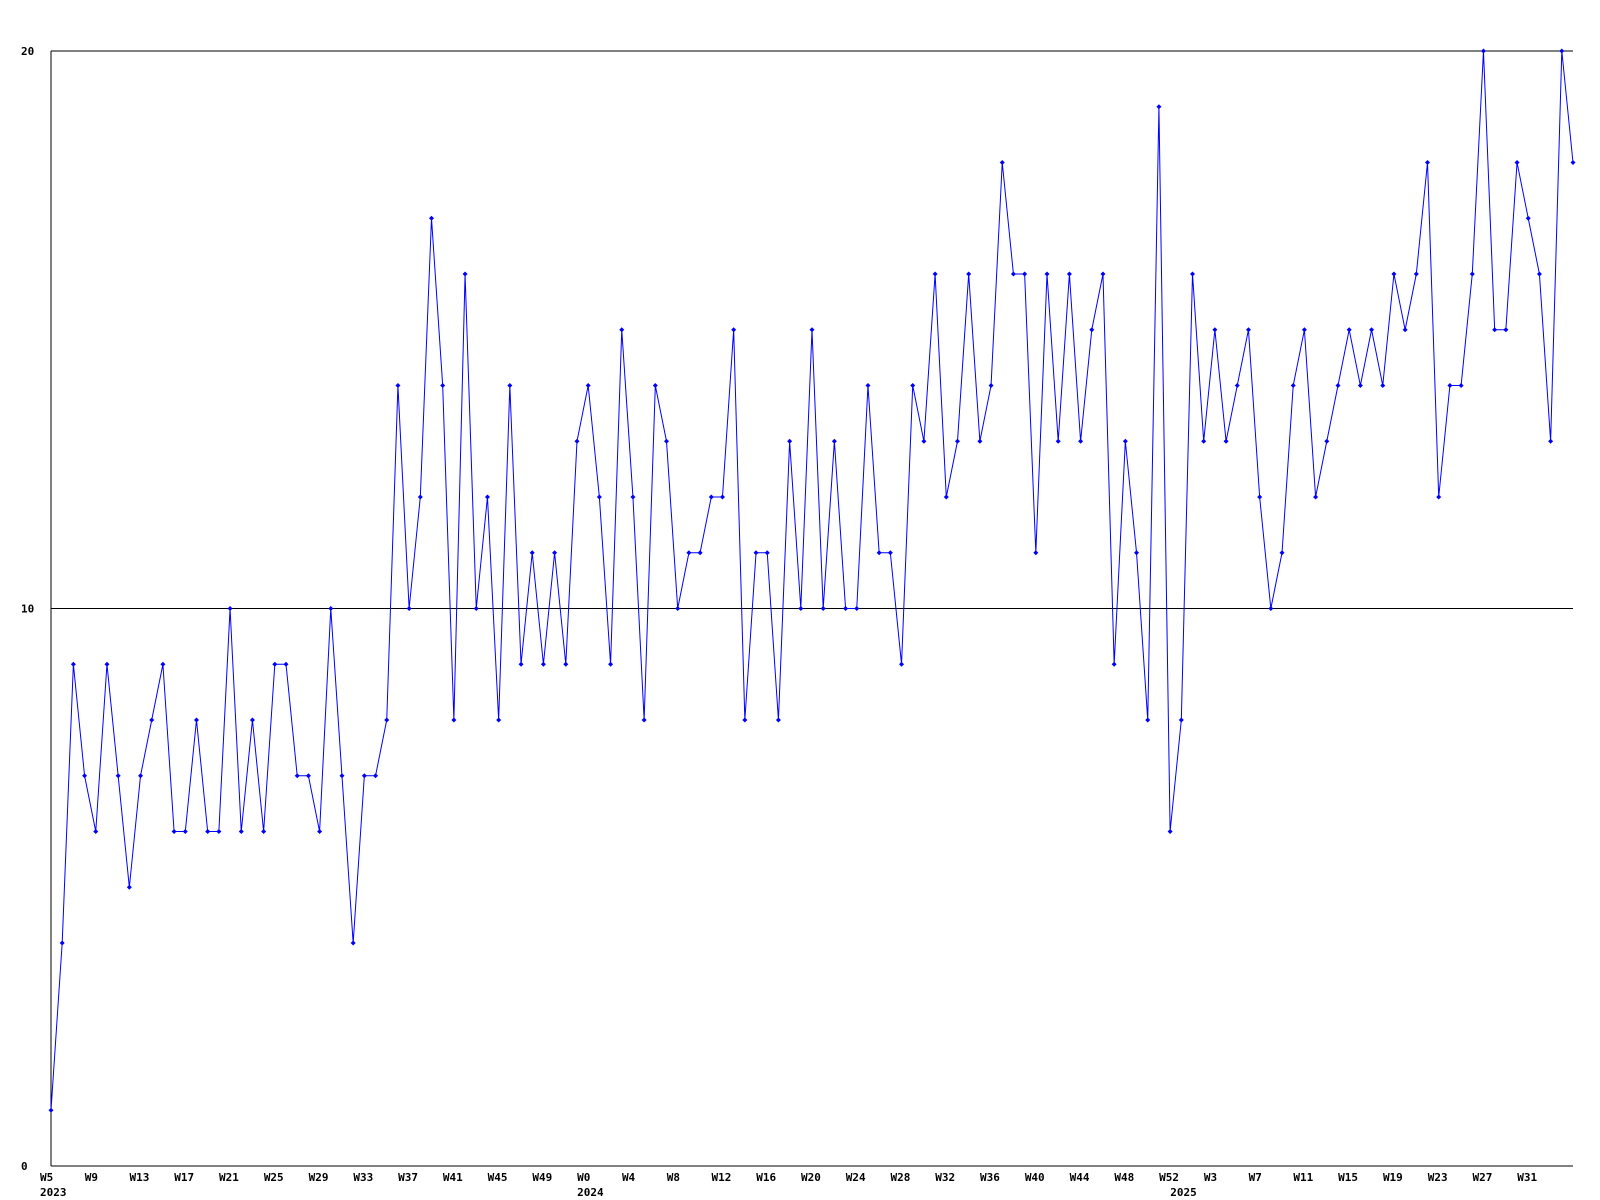  What do you see at coordinates (27, 609) in the screenshot?
I see `y-tick-label: 10` at bounding box center [27, 609].